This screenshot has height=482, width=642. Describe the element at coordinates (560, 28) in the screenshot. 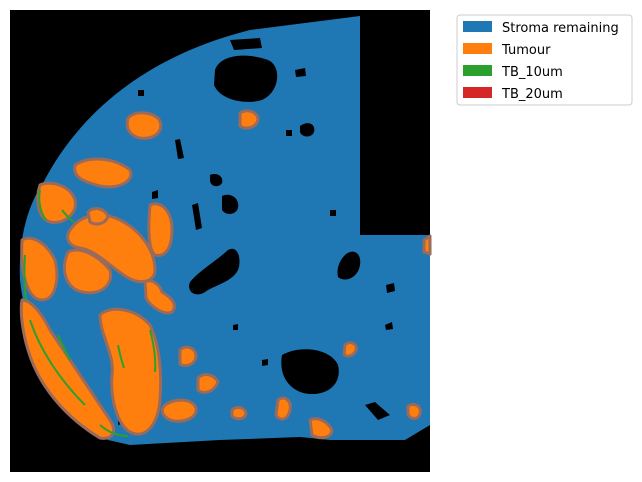

I see `legend-label-stroma: Stroma remaining` at that location.